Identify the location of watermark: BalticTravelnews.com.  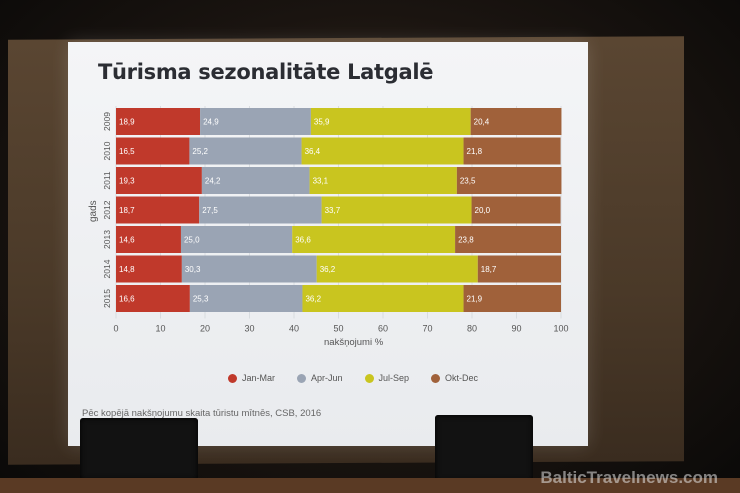
(629, 477).